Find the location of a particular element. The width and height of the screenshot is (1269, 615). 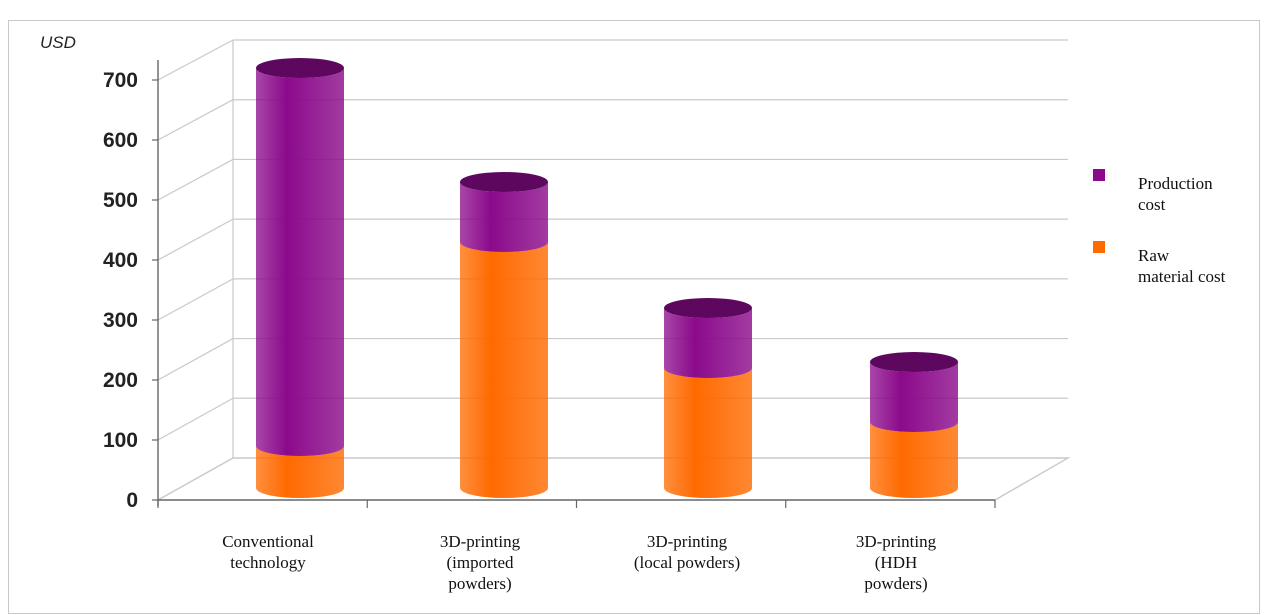

x-category-label: Conventional is located at coordinates (268, 541).